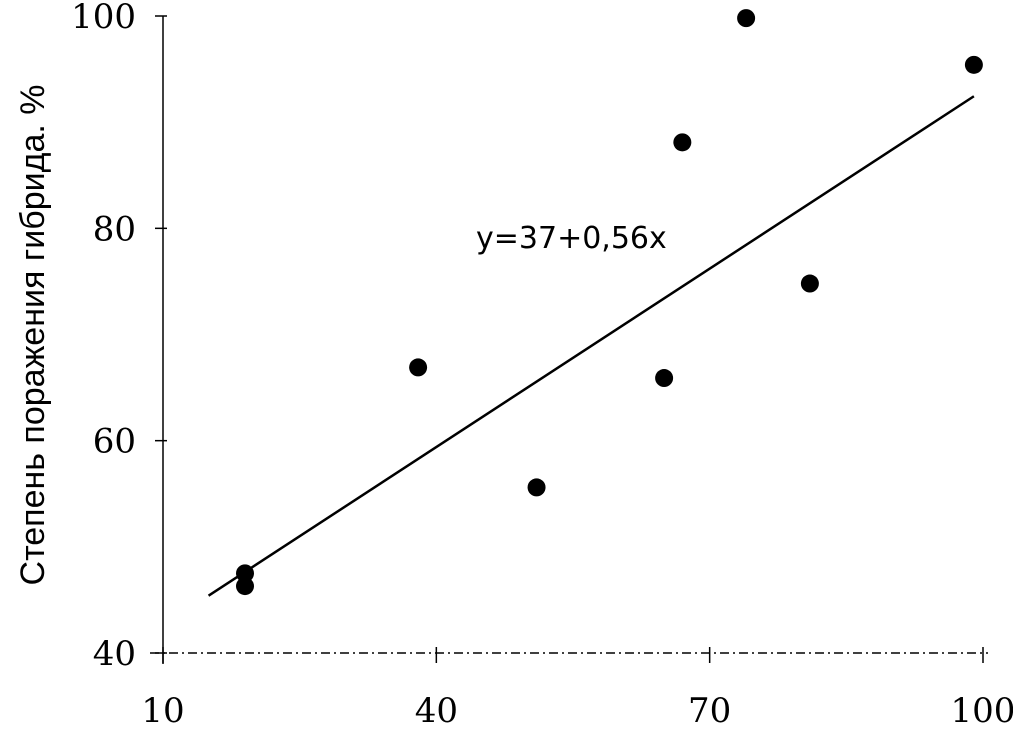 Image resolution: width=1013 pixels, height=729 pixels. What do you see at coordinates (162, 710) in the screenshot?
I see `x-tick-label: 10` at bounding box center [162, 710].